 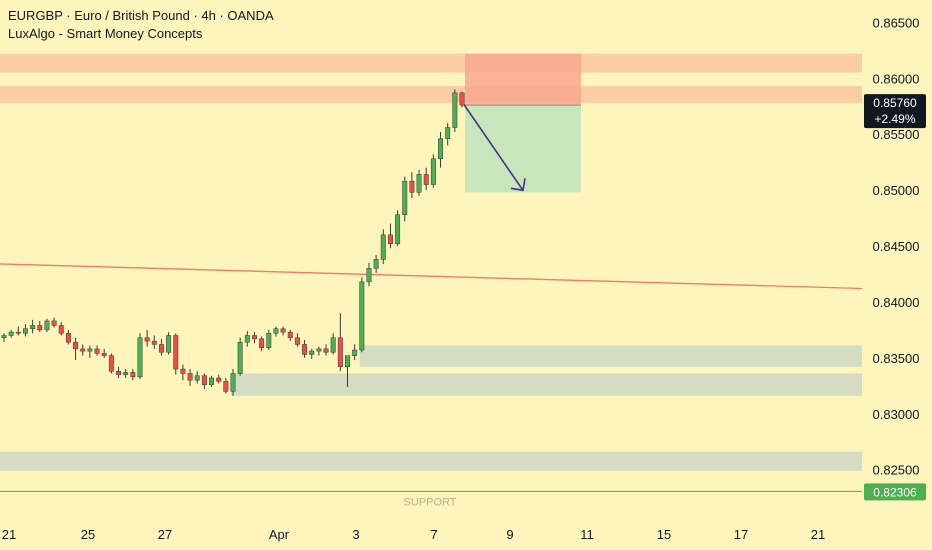 What do you see at coordinates (894, 119) in the screenshot?
I see `last-price-change: +2.49%` at bounding box center [894, 119].